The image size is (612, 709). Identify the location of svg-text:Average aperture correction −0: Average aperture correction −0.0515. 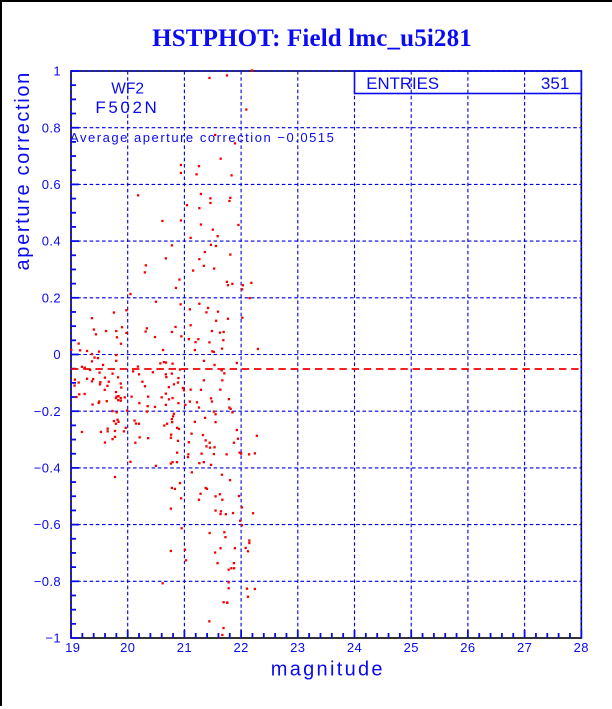
(202, 137).